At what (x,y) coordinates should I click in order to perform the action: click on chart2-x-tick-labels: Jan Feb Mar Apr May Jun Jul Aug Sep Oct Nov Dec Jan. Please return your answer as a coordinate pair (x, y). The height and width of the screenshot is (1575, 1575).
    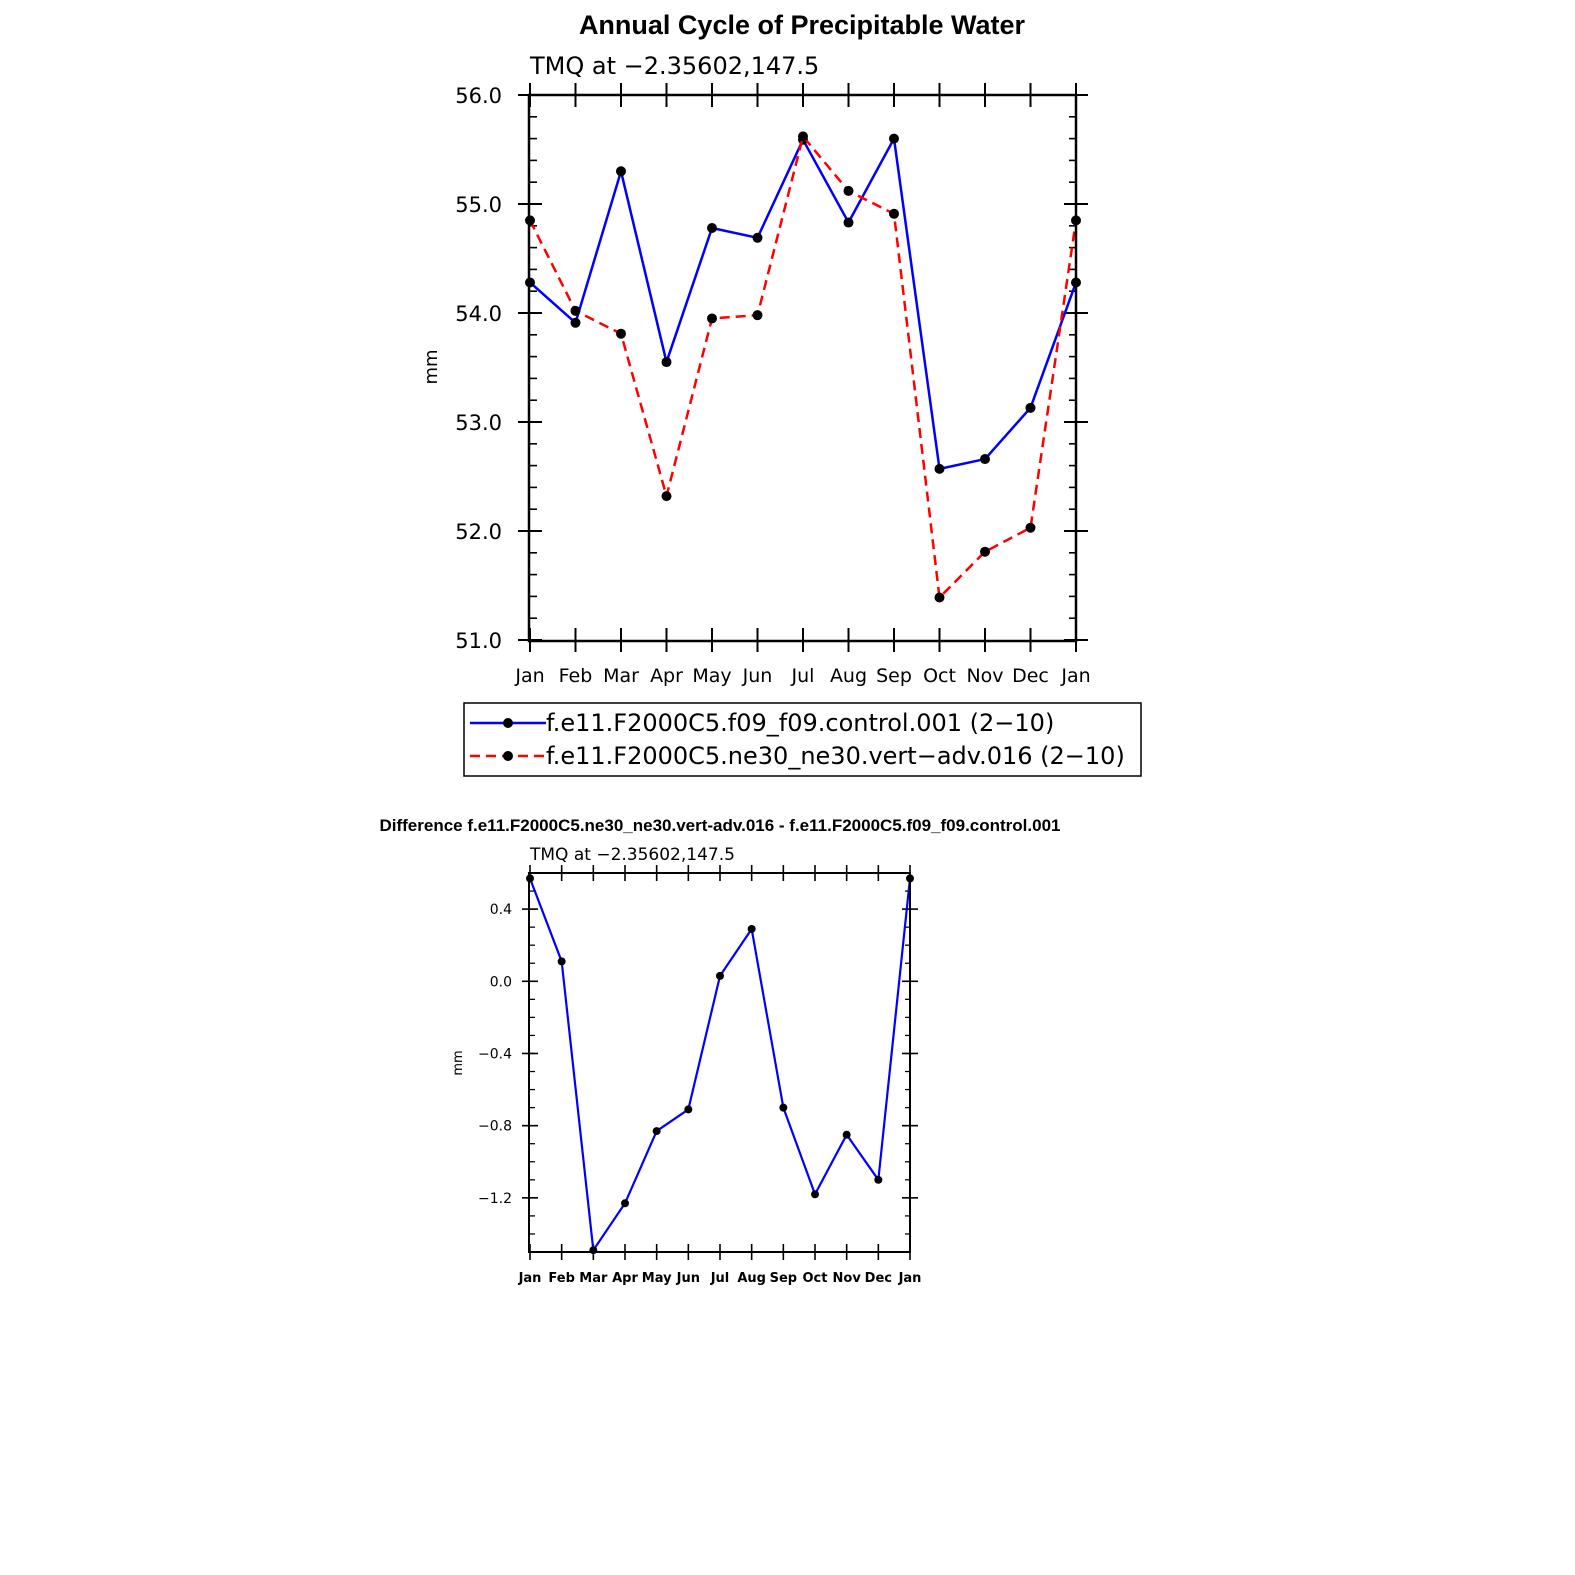
    Looking at the image, I should click on (720, 1278).